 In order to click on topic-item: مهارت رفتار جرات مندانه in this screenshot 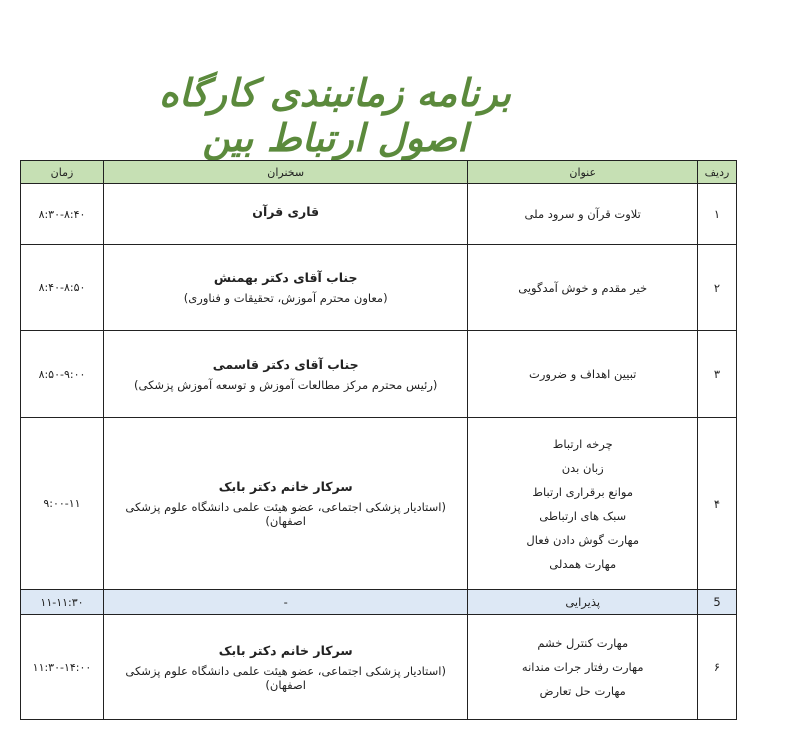, I will do `click(582, 667)`.